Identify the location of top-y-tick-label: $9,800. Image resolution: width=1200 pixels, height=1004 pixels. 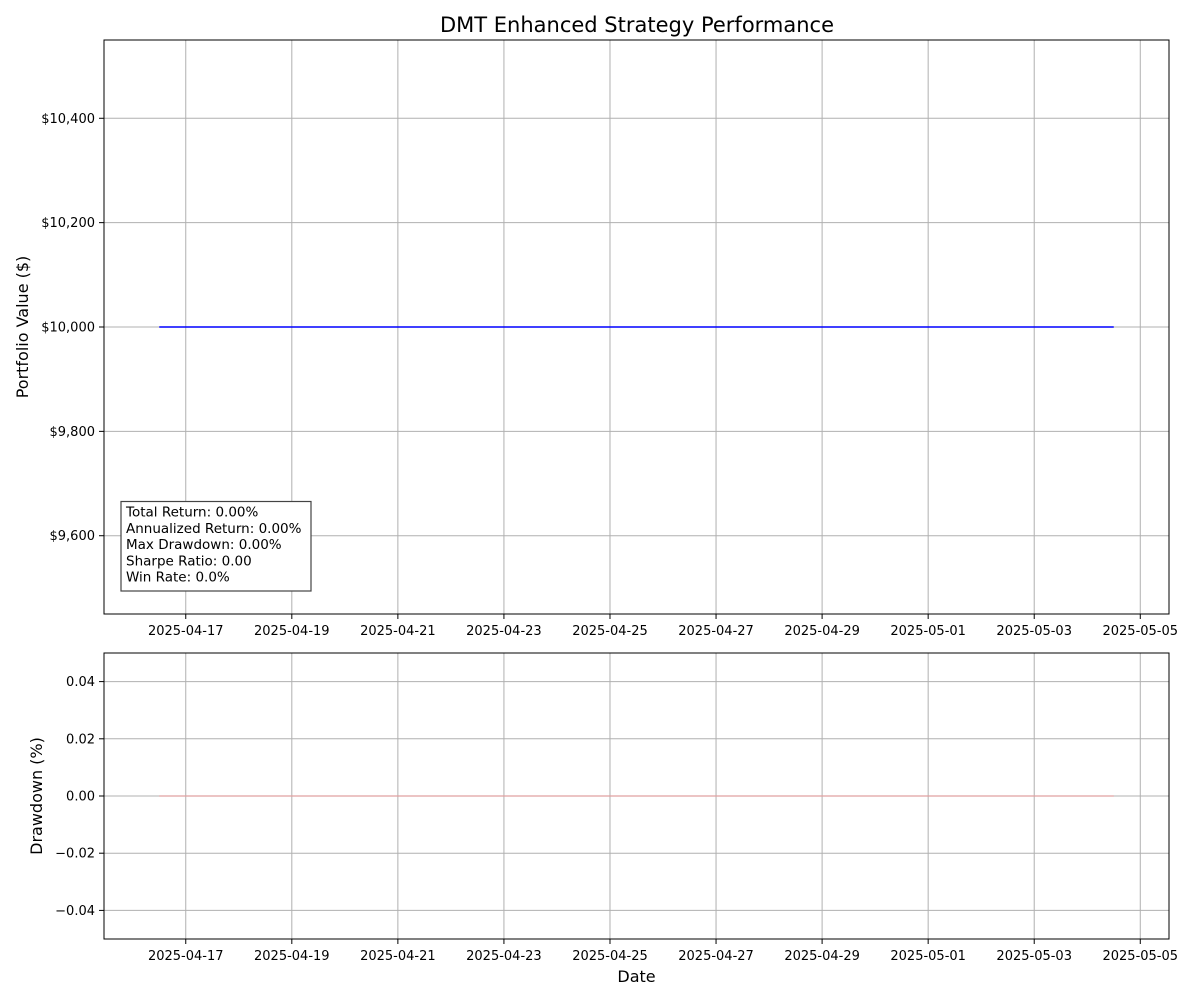
(73, 432).